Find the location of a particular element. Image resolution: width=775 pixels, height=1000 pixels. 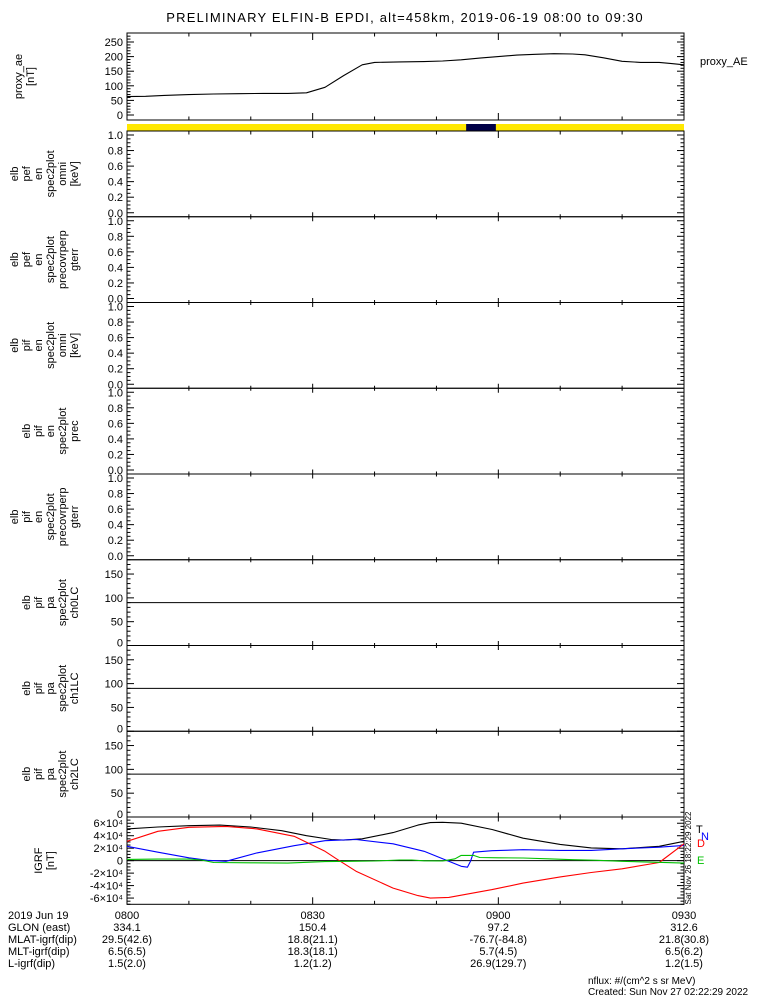

footer-value: 1.2(1.2) is located at coordinates (312, 964).